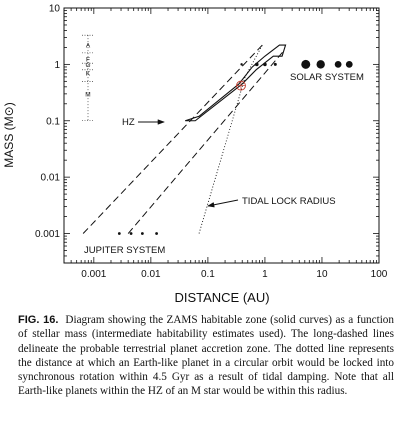 The height and width of the screenshot is (444, 402). What do you see at coordinates (87, 65) in the screenshot?
I see `spectral-class-label: G` at bounding box center [87, 65].